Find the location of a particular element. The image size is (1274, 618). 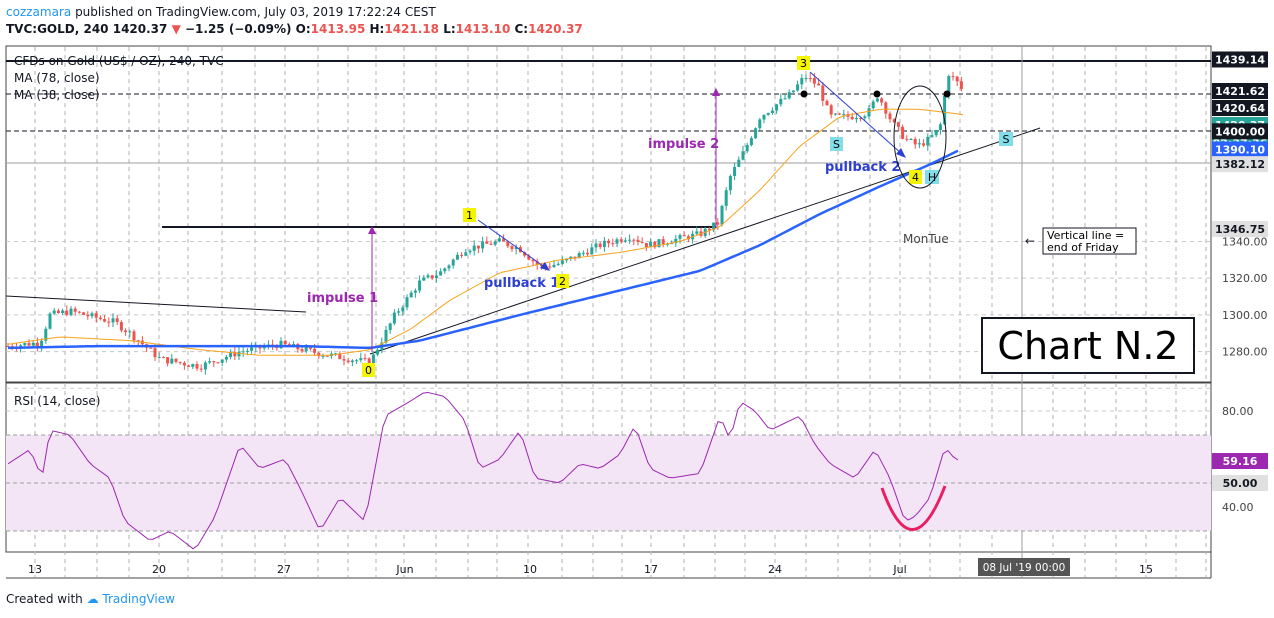

rsi-tick-label: 40.00 is located at coordinates (1238, 507).